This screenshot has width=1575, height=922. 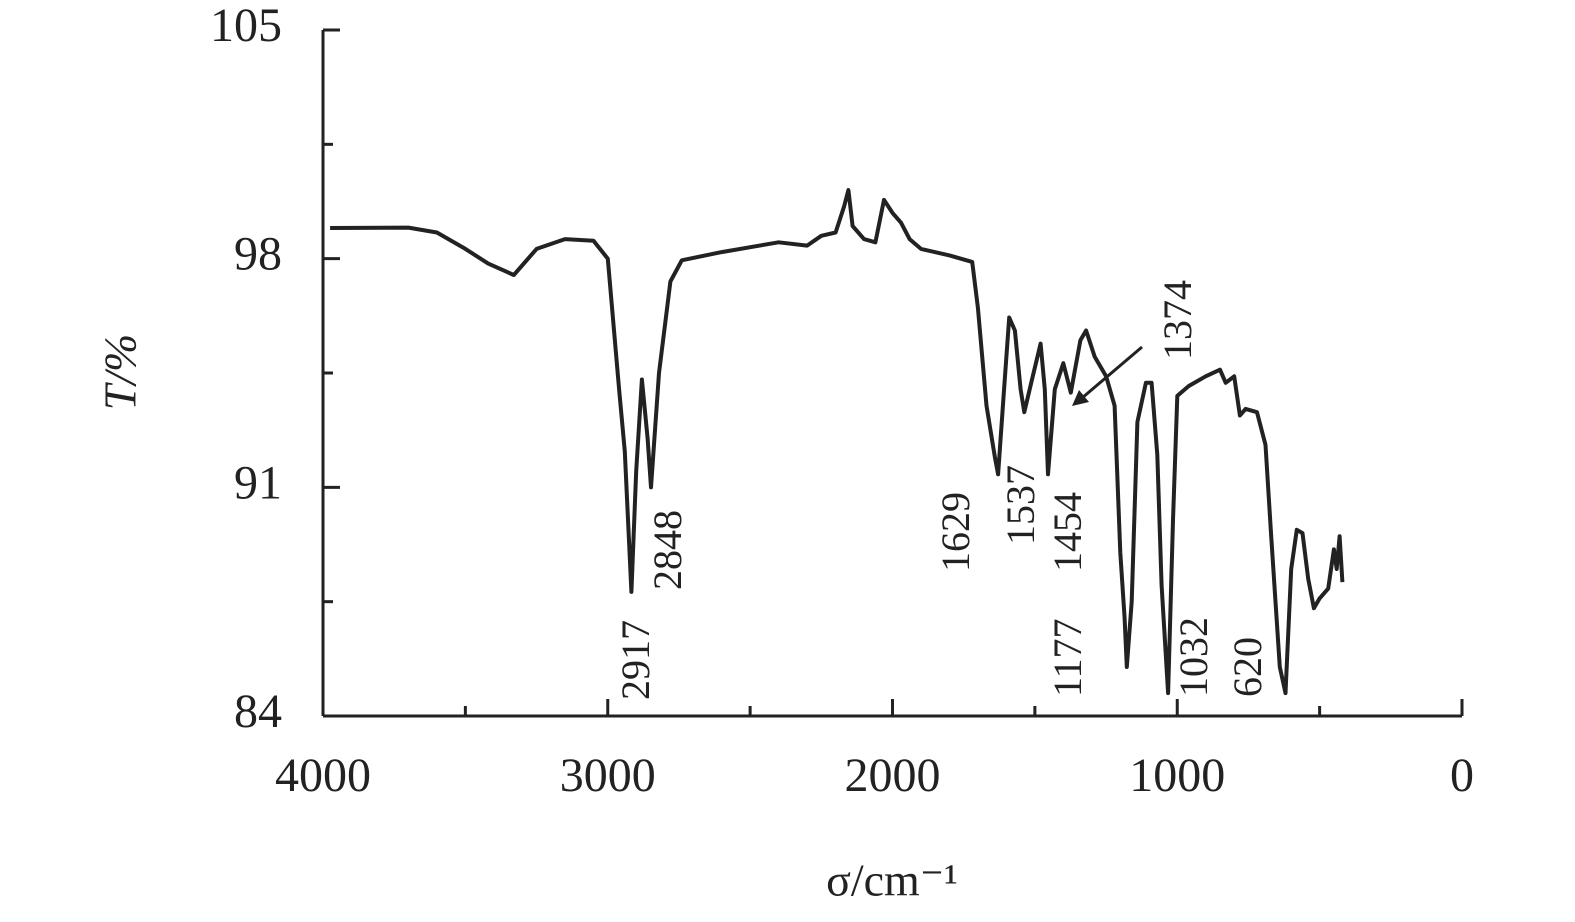 I want to click on y-tick-label: 91, so click(x=258, y=482).